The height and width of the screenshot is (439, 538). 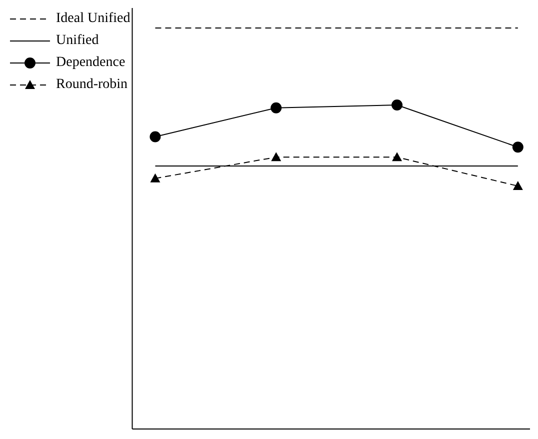 I want to click on legend-label: Ideal Unified, so click(x=93, y=19).